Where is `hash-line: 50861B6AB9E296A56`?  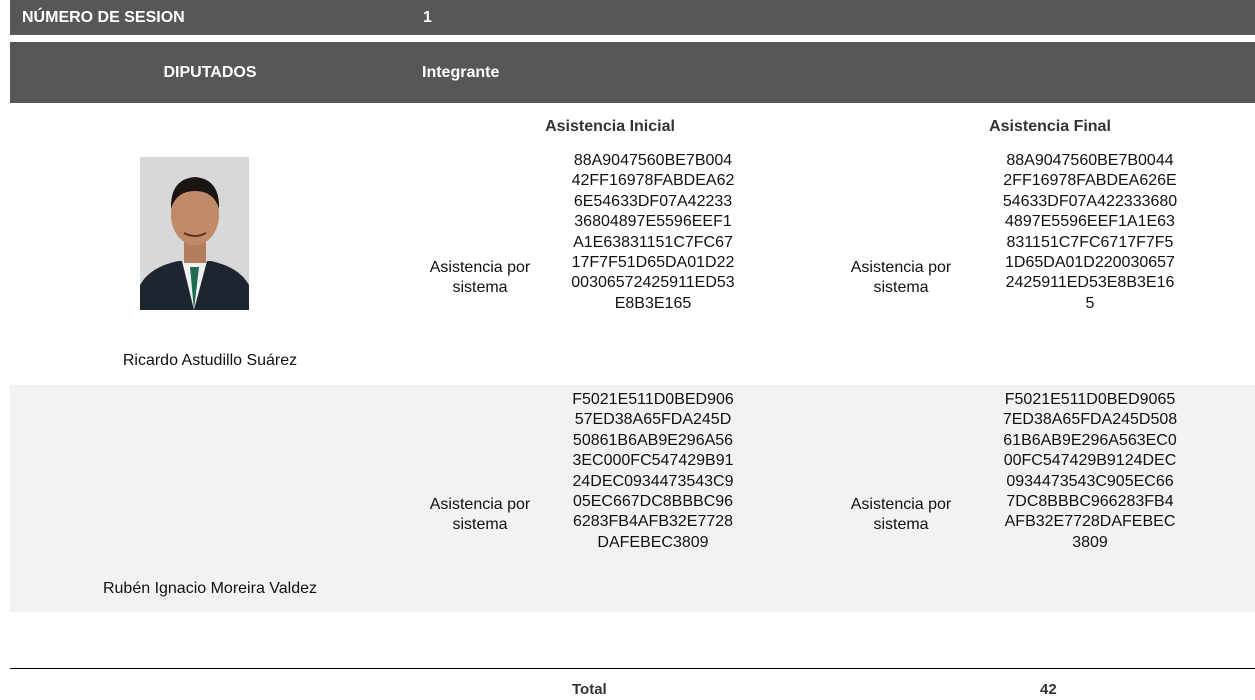
hash-line: 50861B6AB9E296A56 is located at coordinates (653, 440).